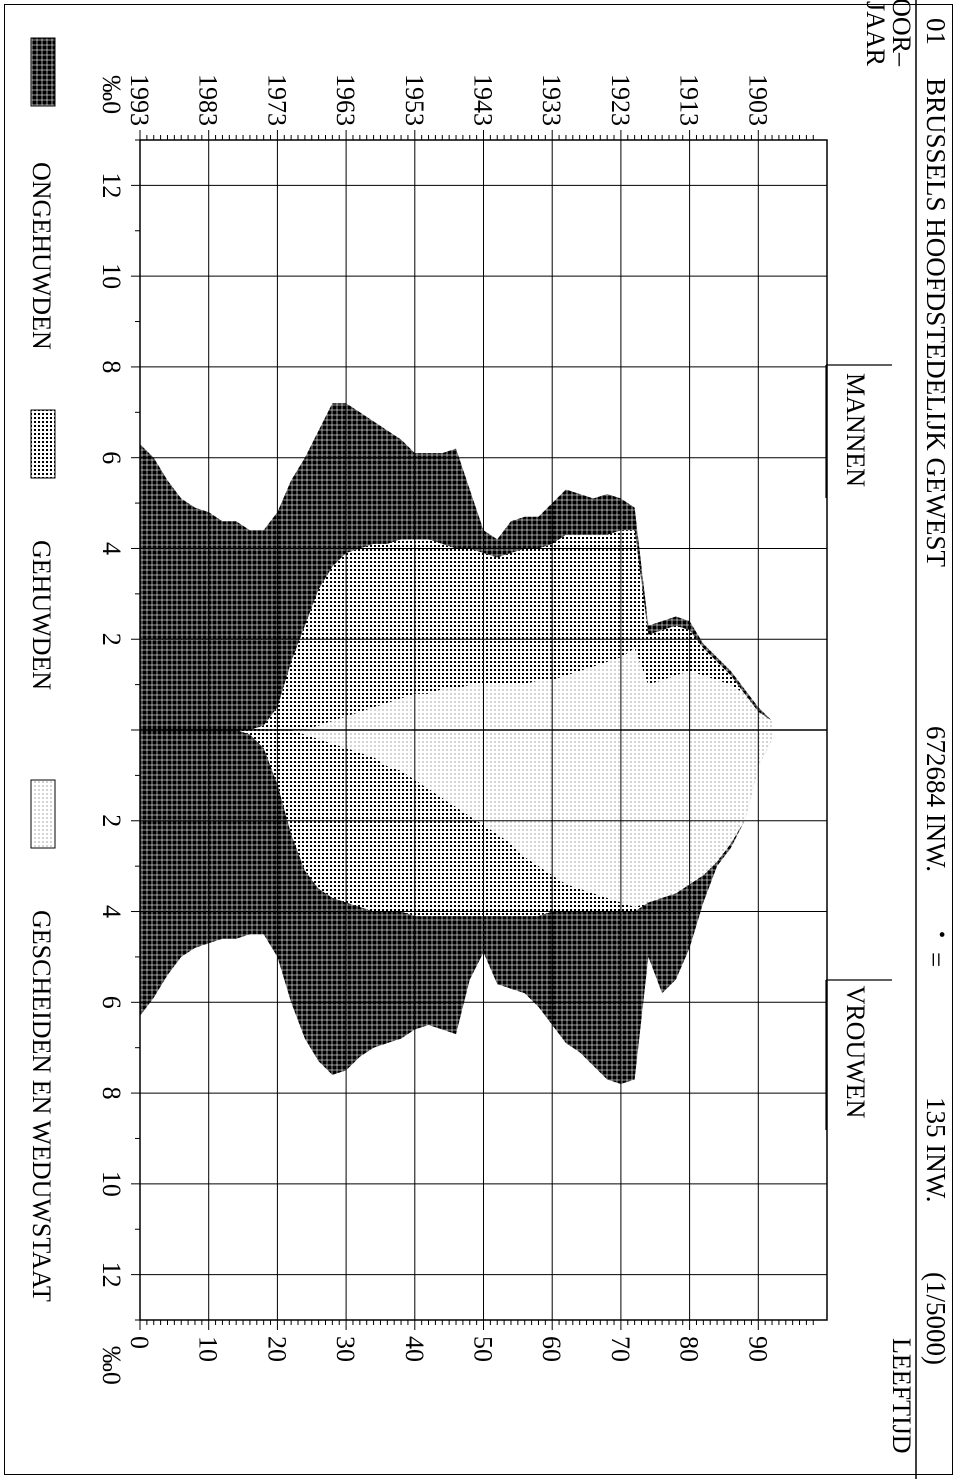  What do you see at coordinates (208, 100) in the screenshot?
I see `birth-year-label: 1983` at bounding box center [208, 100].